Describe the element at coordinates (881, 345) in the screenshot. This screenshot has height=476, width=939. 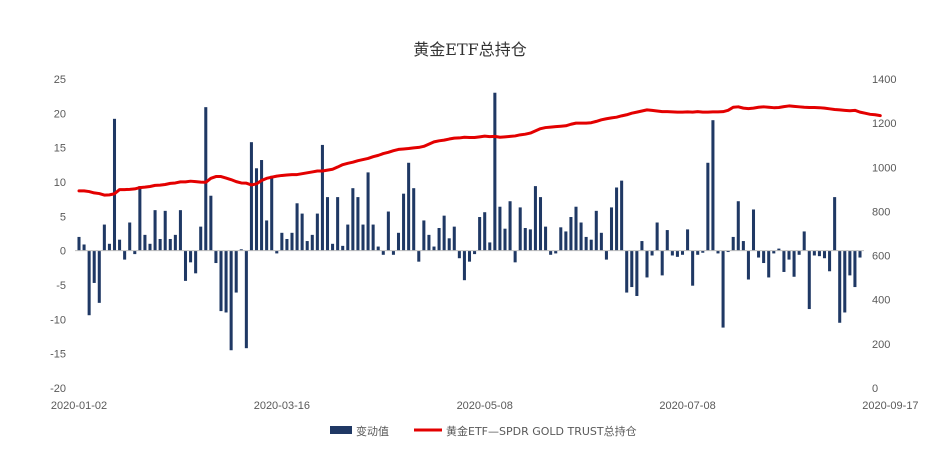
I see `right-tick-label: 200` at that location.